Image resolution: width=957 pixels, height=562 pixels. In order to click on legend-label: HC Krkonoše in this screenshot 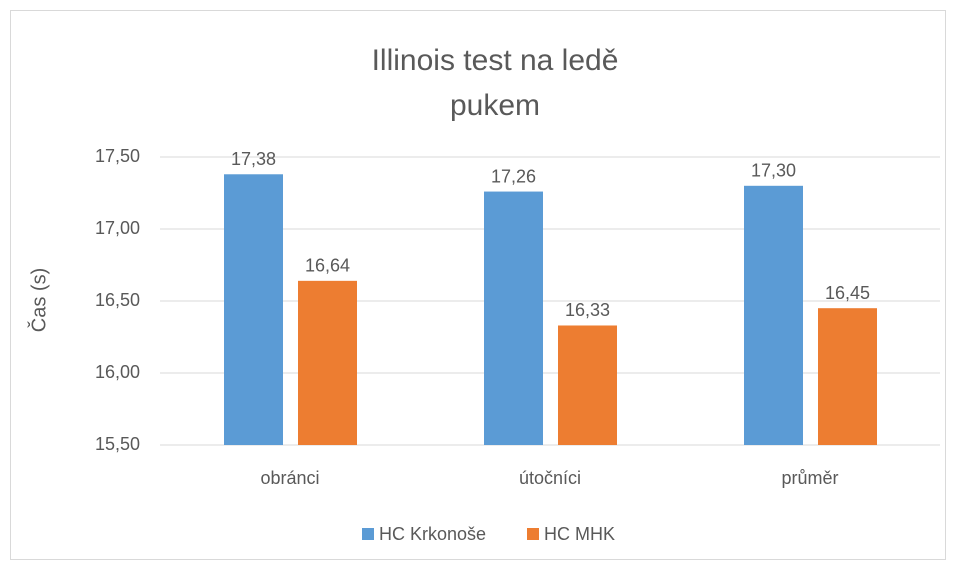, I will do `click(432, 534)`.